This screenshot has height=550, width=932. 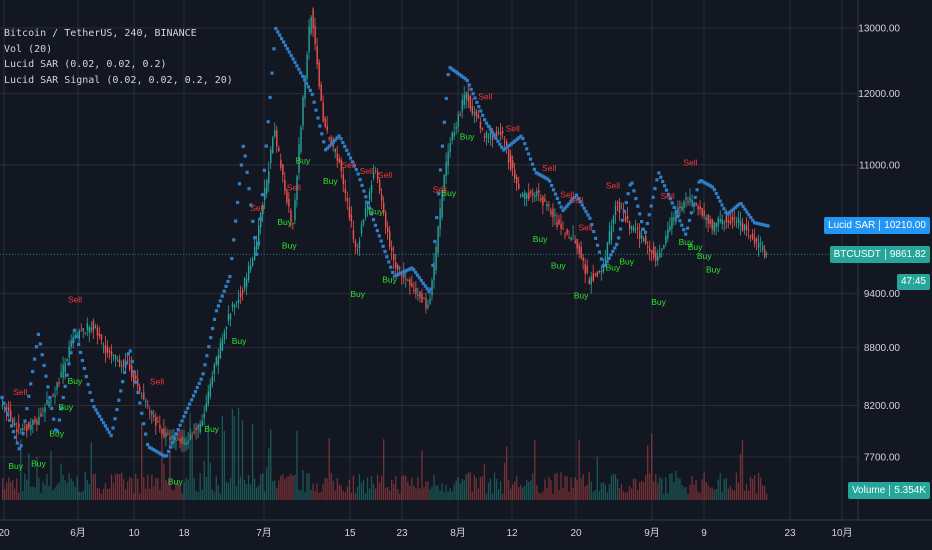 I want to click on legend-volume-study: Vol (20), so click(x=28, y=49).